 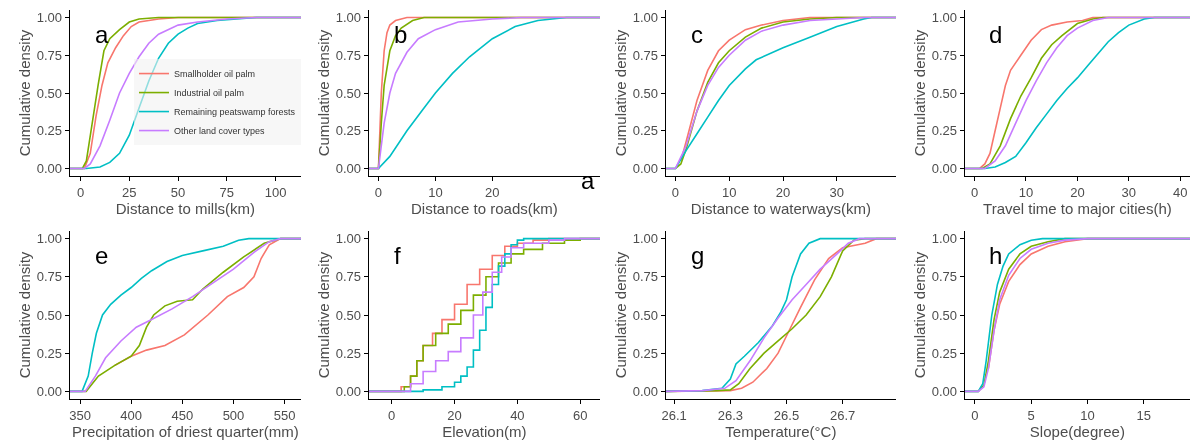 What do you see at coordinates (102, 34) in the screenshot?
I see `annotation: a` at bounding box center [102, 34].